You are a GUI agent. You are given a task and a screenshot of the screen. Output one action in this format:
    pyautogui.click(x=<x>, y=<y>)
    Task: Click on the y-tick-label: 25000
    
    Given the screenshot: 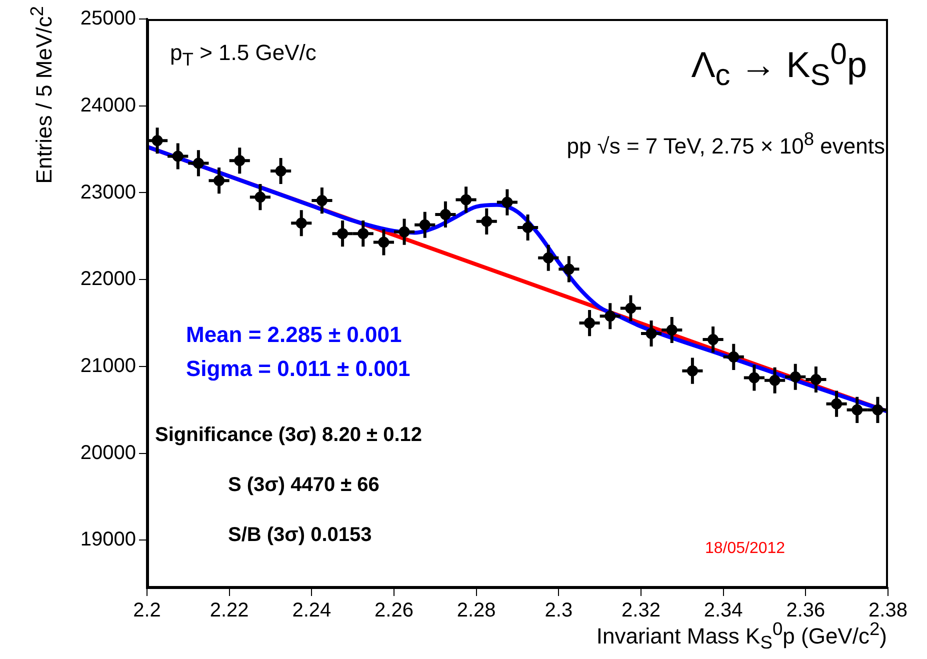 What is the action you would take?
    pyautogui.click(x=108, y=19)
    